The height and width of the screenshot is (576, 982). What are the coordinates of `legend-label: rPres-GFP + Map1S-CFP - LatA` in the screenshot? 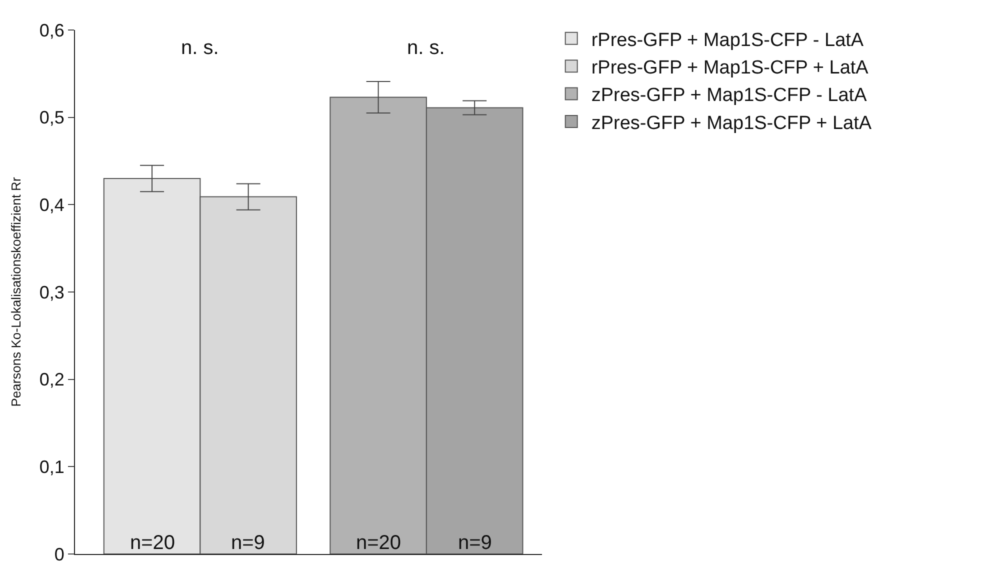 It's located at (727, 40).